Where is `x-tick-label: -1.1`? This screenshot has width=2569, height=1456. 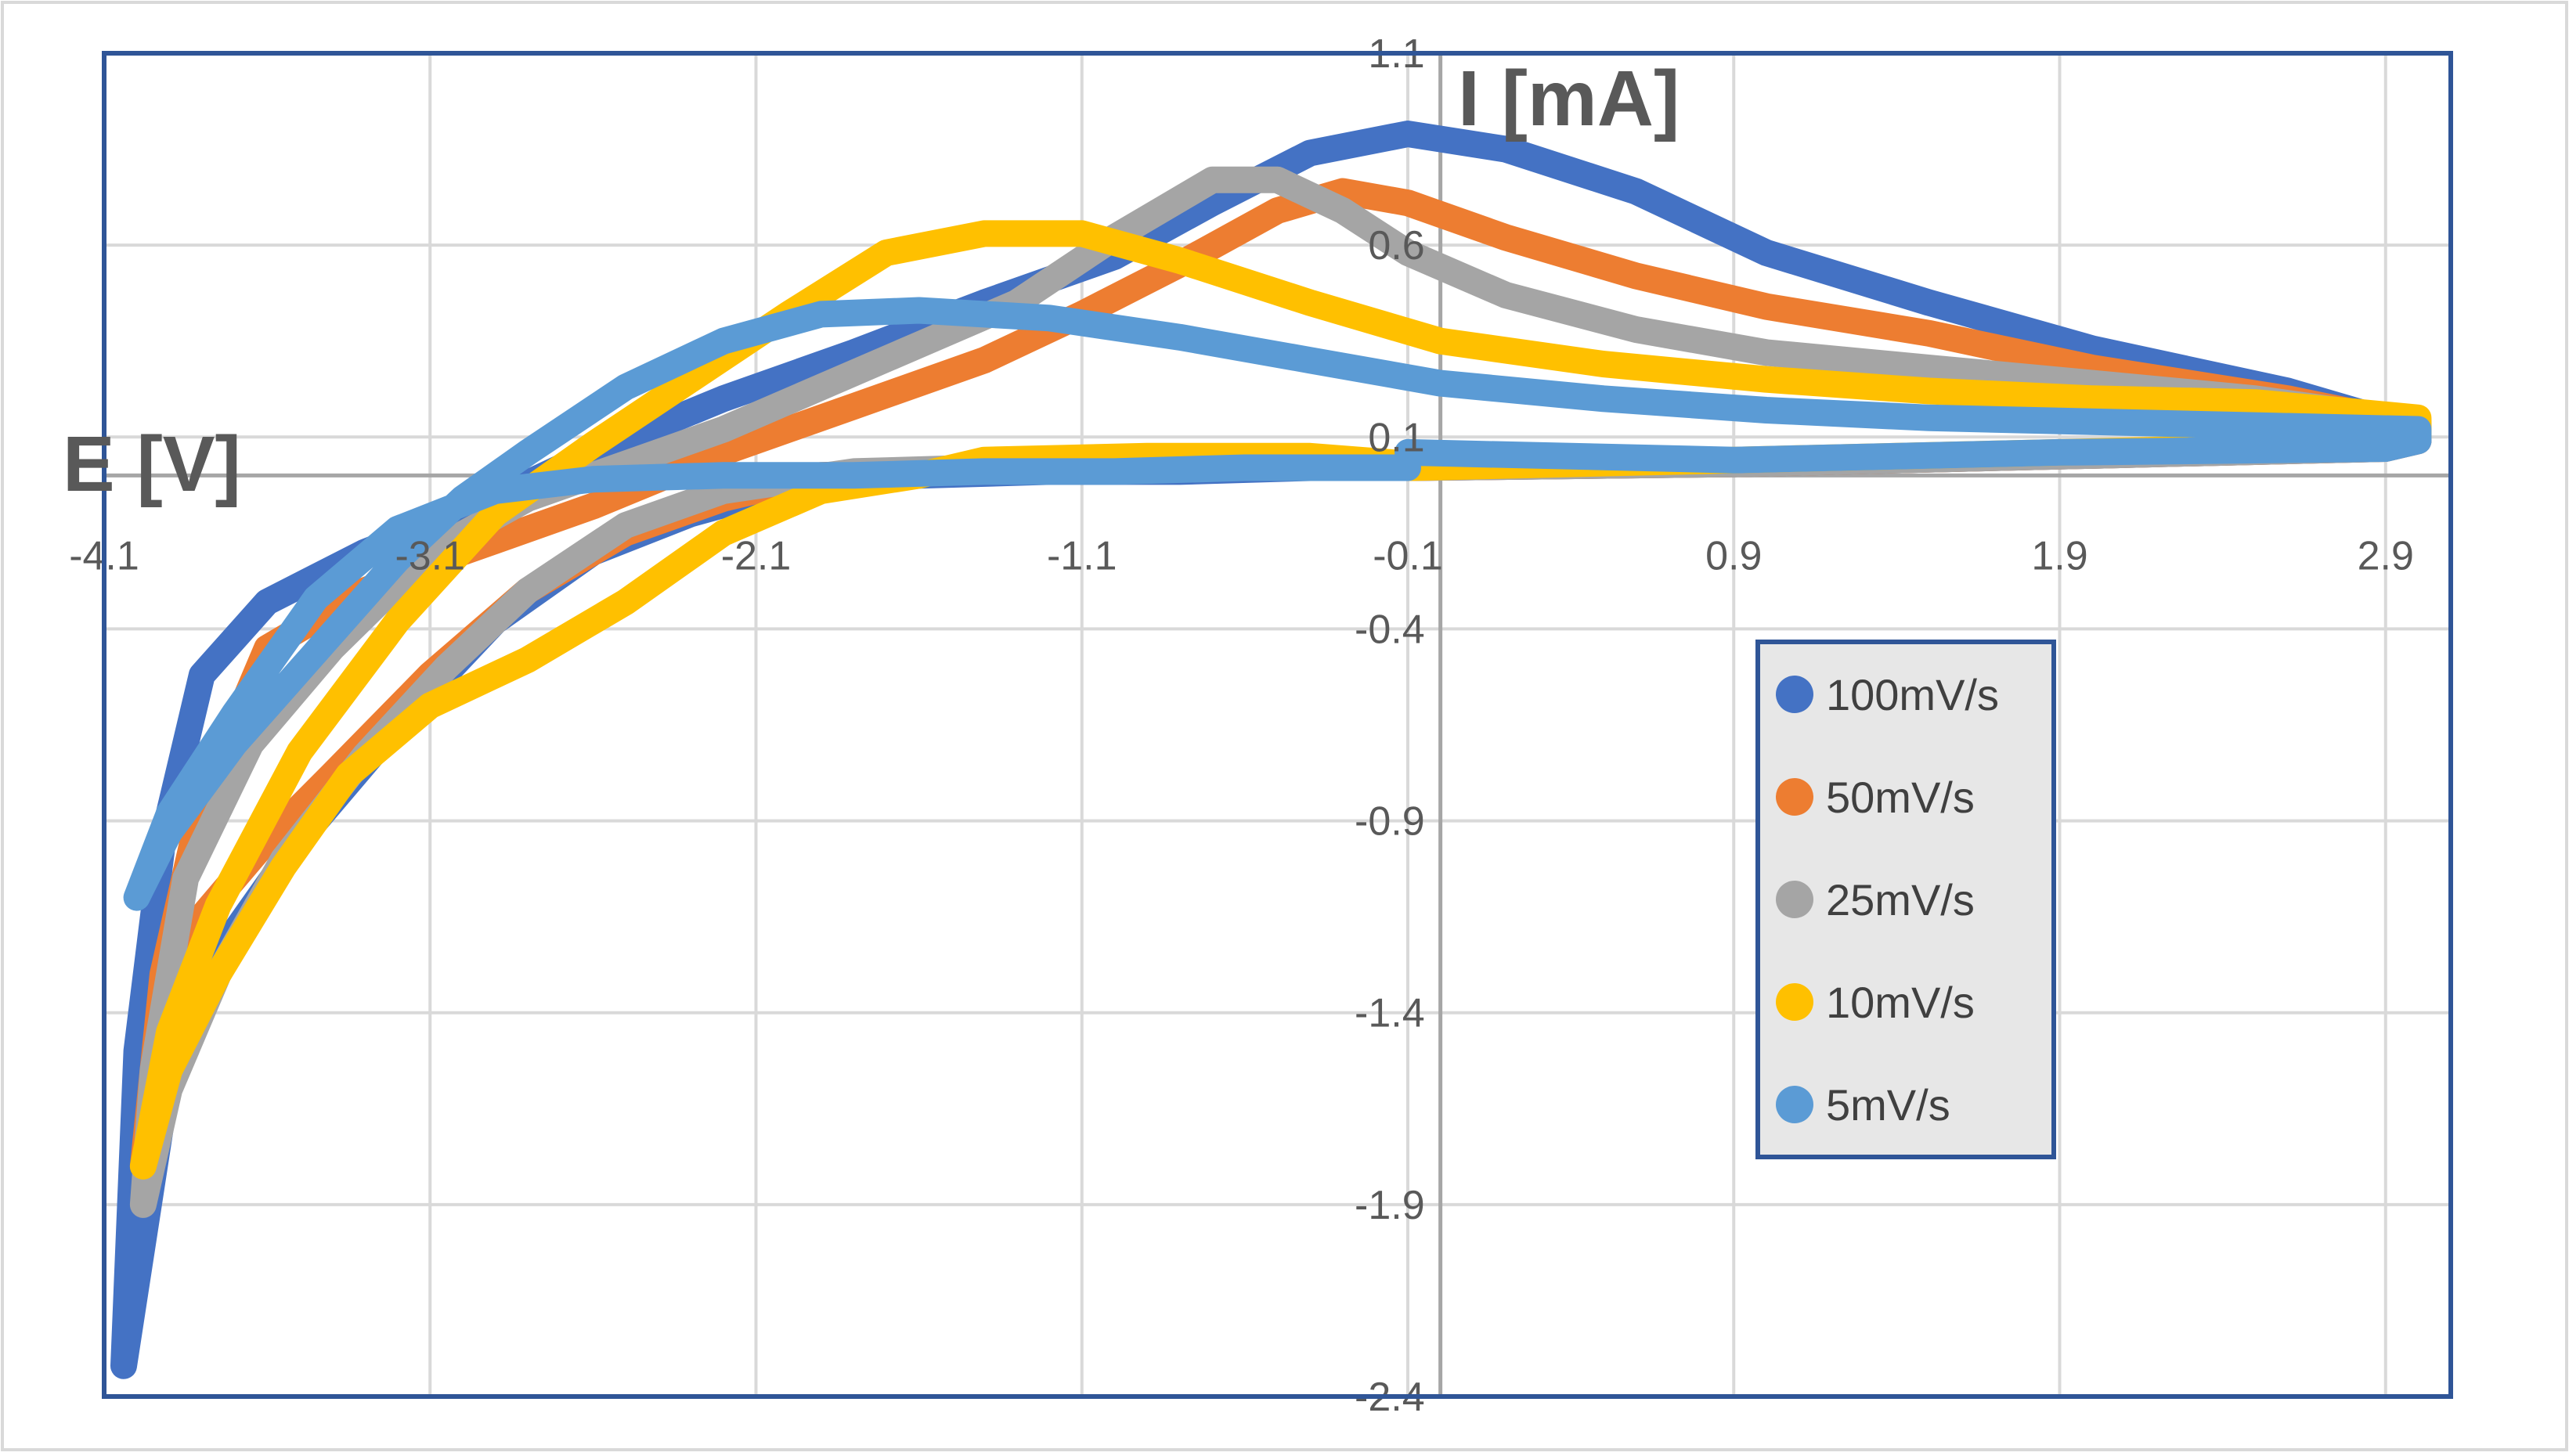 x-tick-label: -1.1 is located at coordinates (1082, 555).